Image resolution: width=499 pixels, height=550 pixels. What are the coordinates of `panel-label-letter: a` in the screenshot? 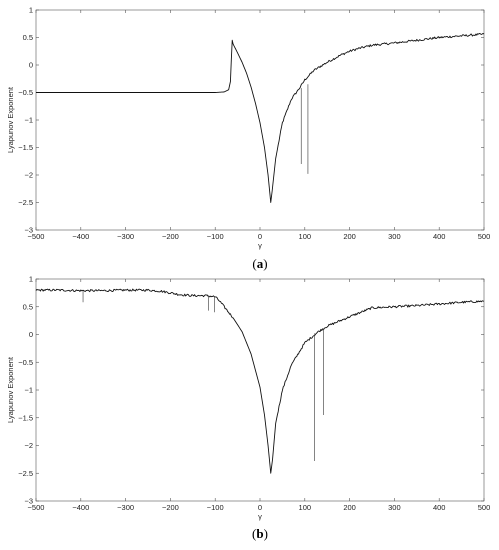 It's located at (260, 263).